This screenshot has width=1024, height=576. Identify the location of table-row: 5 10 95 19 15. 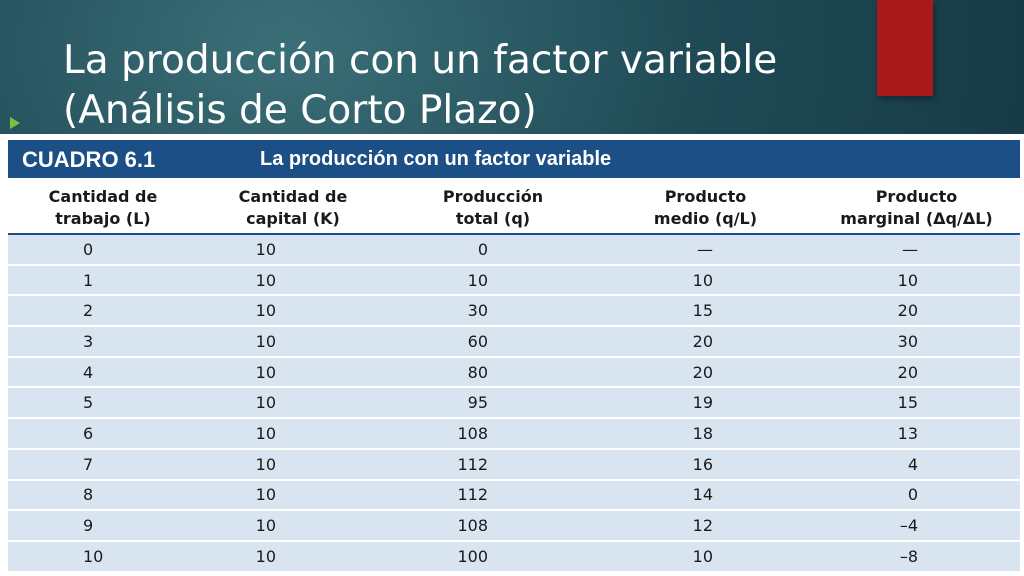
(514, 403).